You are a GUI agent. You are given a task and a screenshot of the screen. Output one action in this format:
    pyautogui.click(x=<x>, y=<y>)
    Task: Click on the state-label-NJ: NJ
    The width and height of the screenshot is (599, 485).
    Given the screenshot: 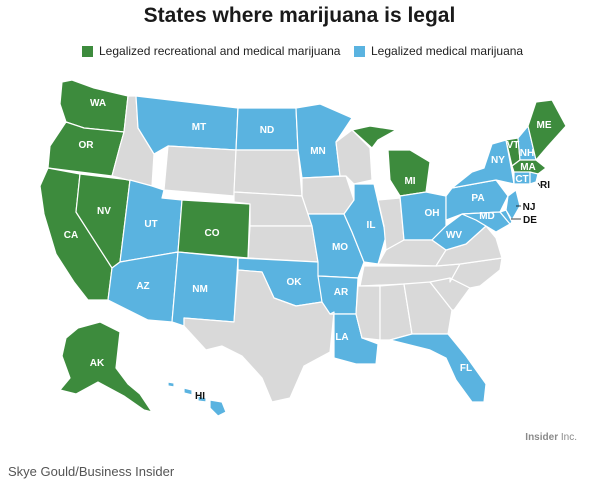 What is the action you would take?
    pyautogui.click(x=529, y=207)
    